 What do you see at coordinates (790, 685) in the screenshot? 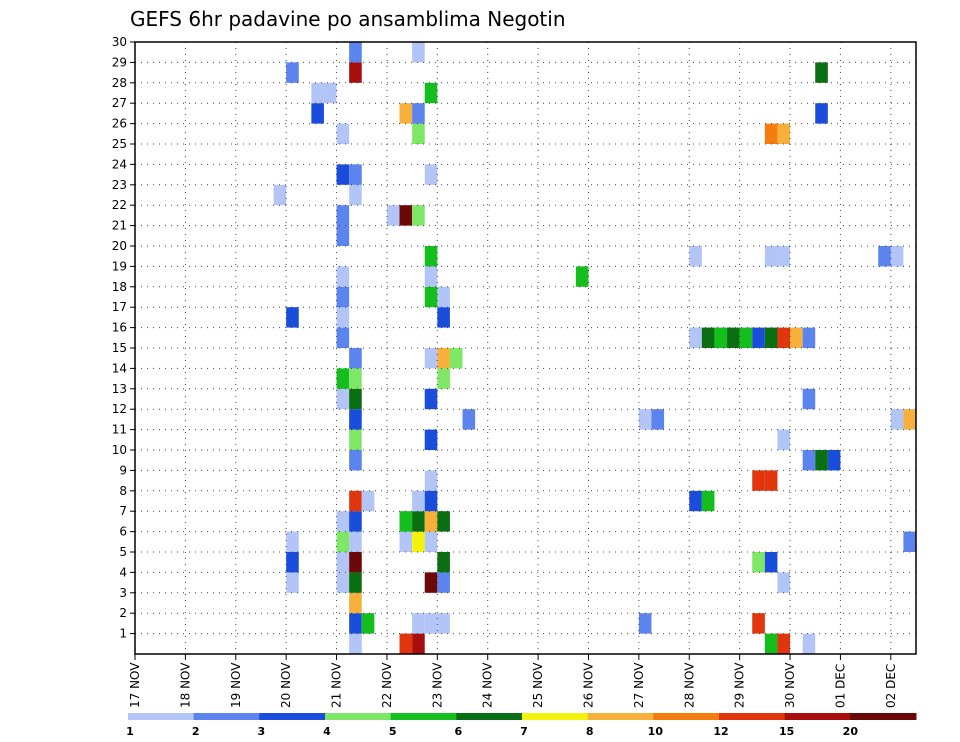
I see `x-tick-label: 30 NOV` at bounding box center [790, 685].